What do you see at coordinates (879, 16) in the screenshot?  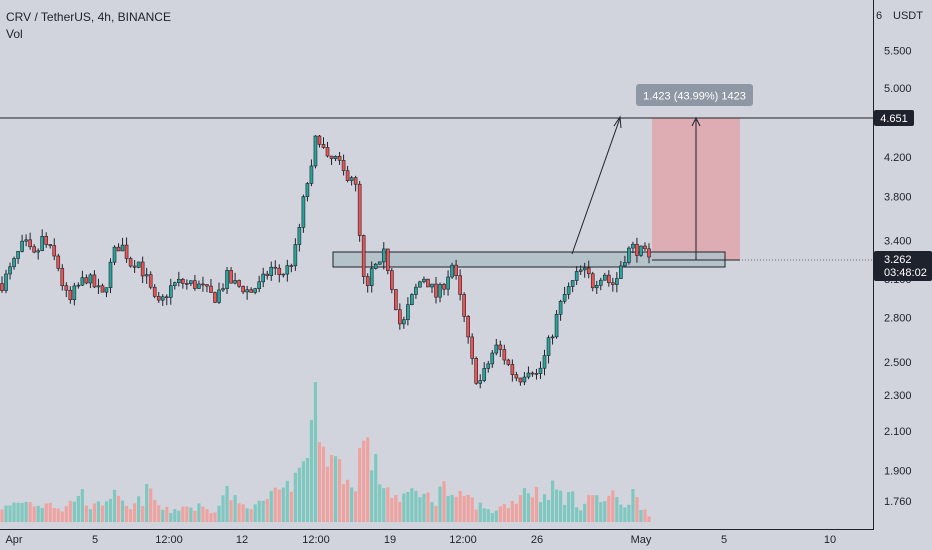 I see `price-tick-label: 6` at bounding box center [879, 16].